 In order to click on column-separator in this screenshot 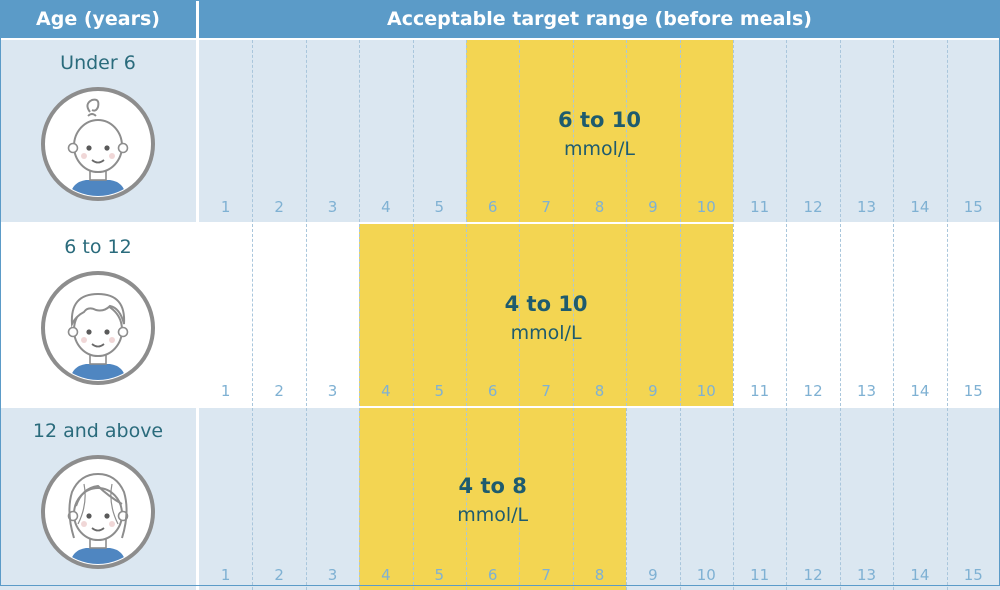, I will do `click(197, 293)`.